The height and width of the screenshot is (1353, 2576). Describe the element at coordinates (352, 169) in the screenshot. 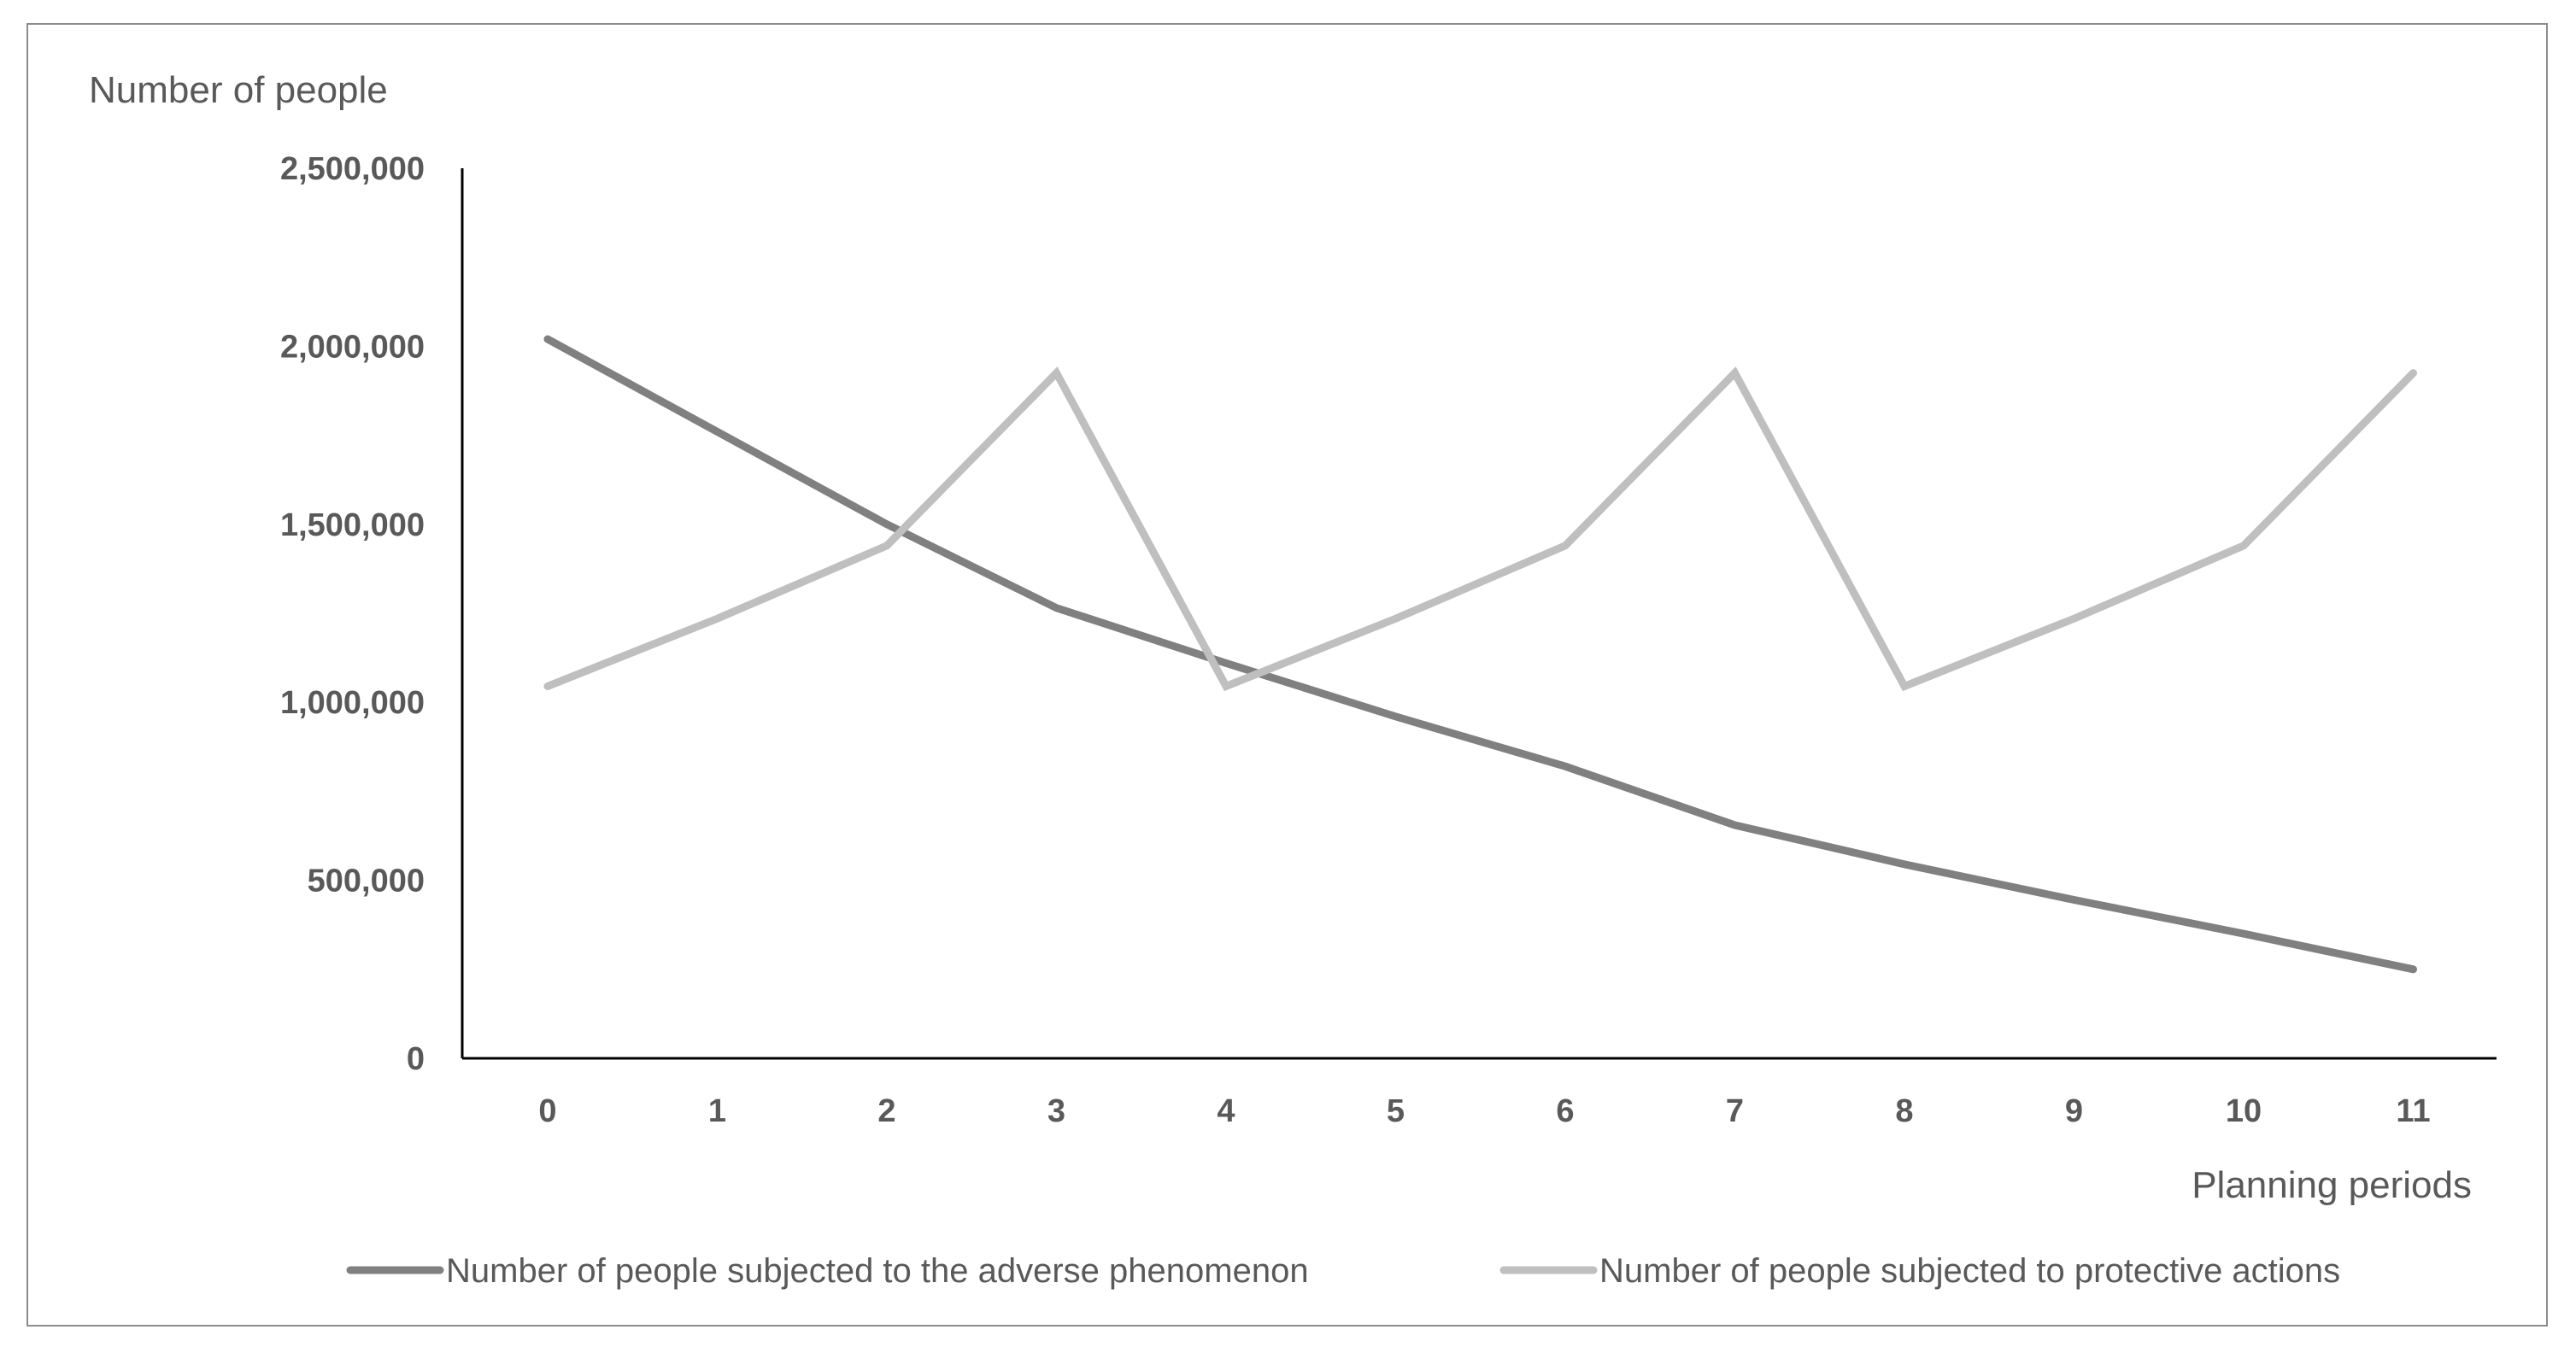

I see `y-tick-label: 2,500,000` at that location.